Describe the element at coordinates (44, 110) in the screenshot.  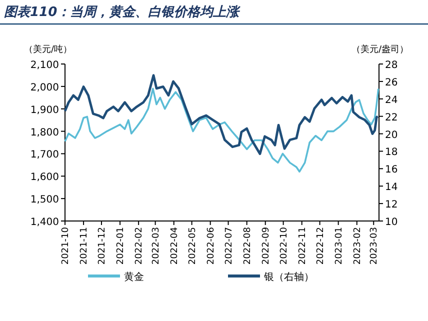
I see `y-tick-label: 1,900` at that location.